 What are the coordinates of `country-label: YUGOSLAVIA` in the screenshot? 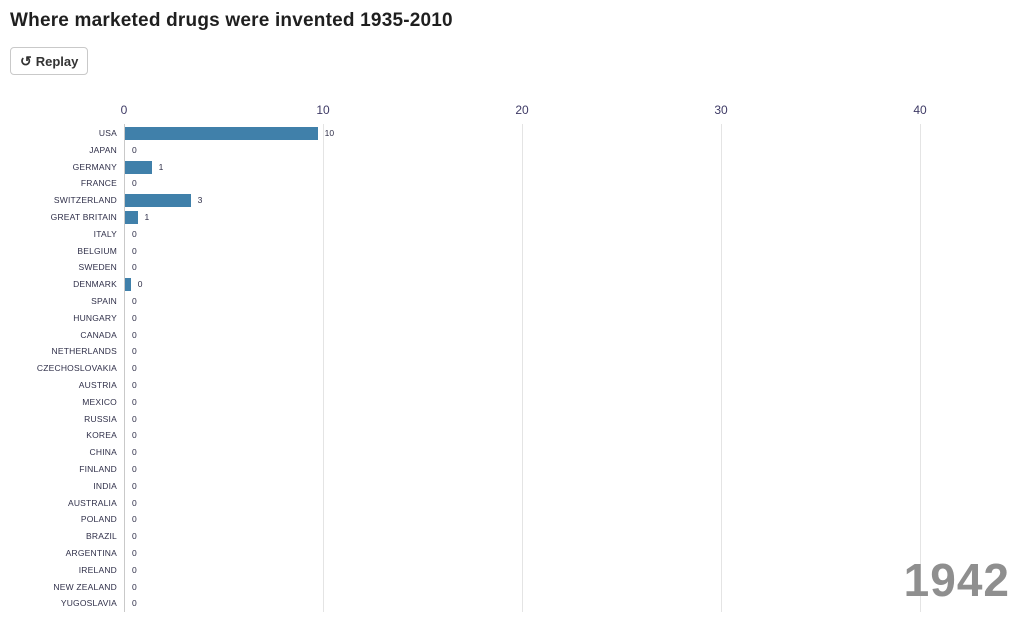 It's located at (88, 603).